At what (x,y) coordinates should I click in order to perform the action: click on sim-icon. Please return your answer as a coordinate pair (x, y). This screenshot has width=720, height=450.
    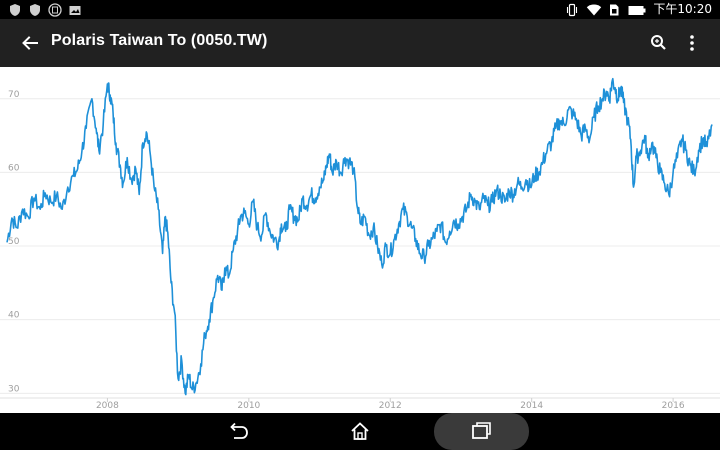
    Looking at the image, I should click on (614, 10).